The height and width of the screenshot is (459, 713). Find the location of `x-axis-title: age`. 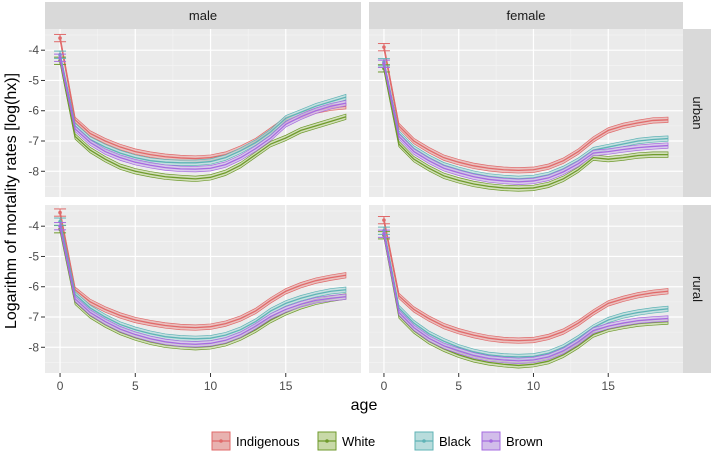

x-axis-title: age is located at coordinates (364, 405).